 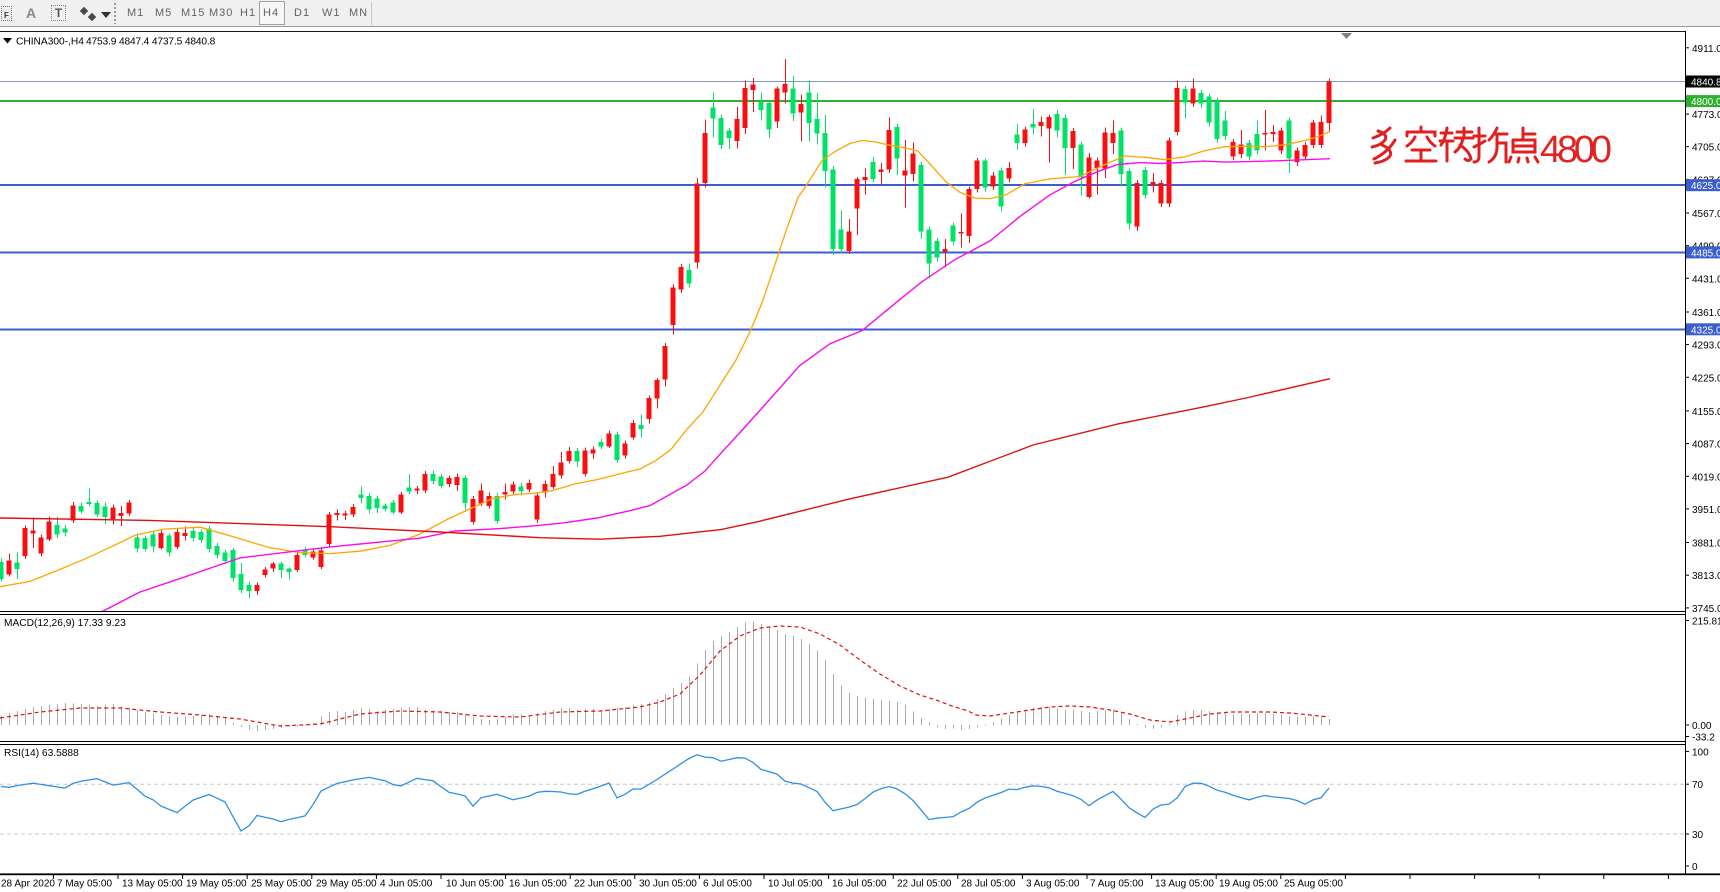 What do you see at coordinates (668, 884) in the screenshot?
I see `svg-text: 30 Jun 05:00` at bounding box center [668, 884].